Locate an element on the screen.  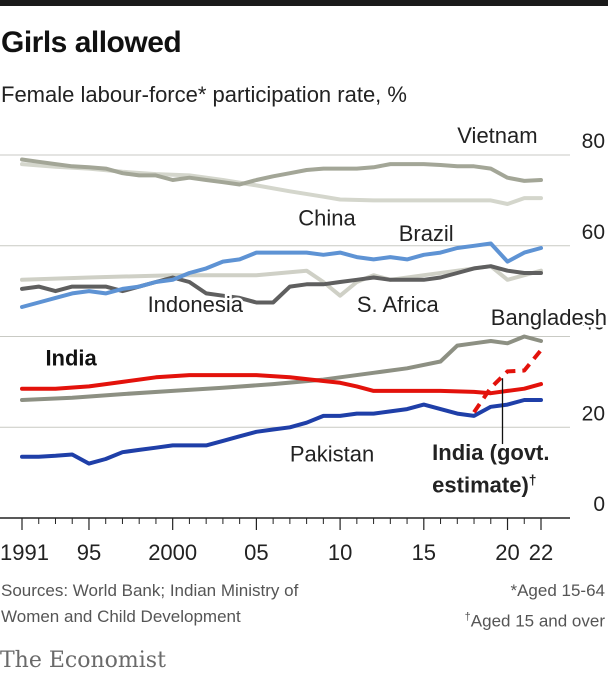
series-label-bangladesh-5: Bangladesh is located at coordinates (549, 317).